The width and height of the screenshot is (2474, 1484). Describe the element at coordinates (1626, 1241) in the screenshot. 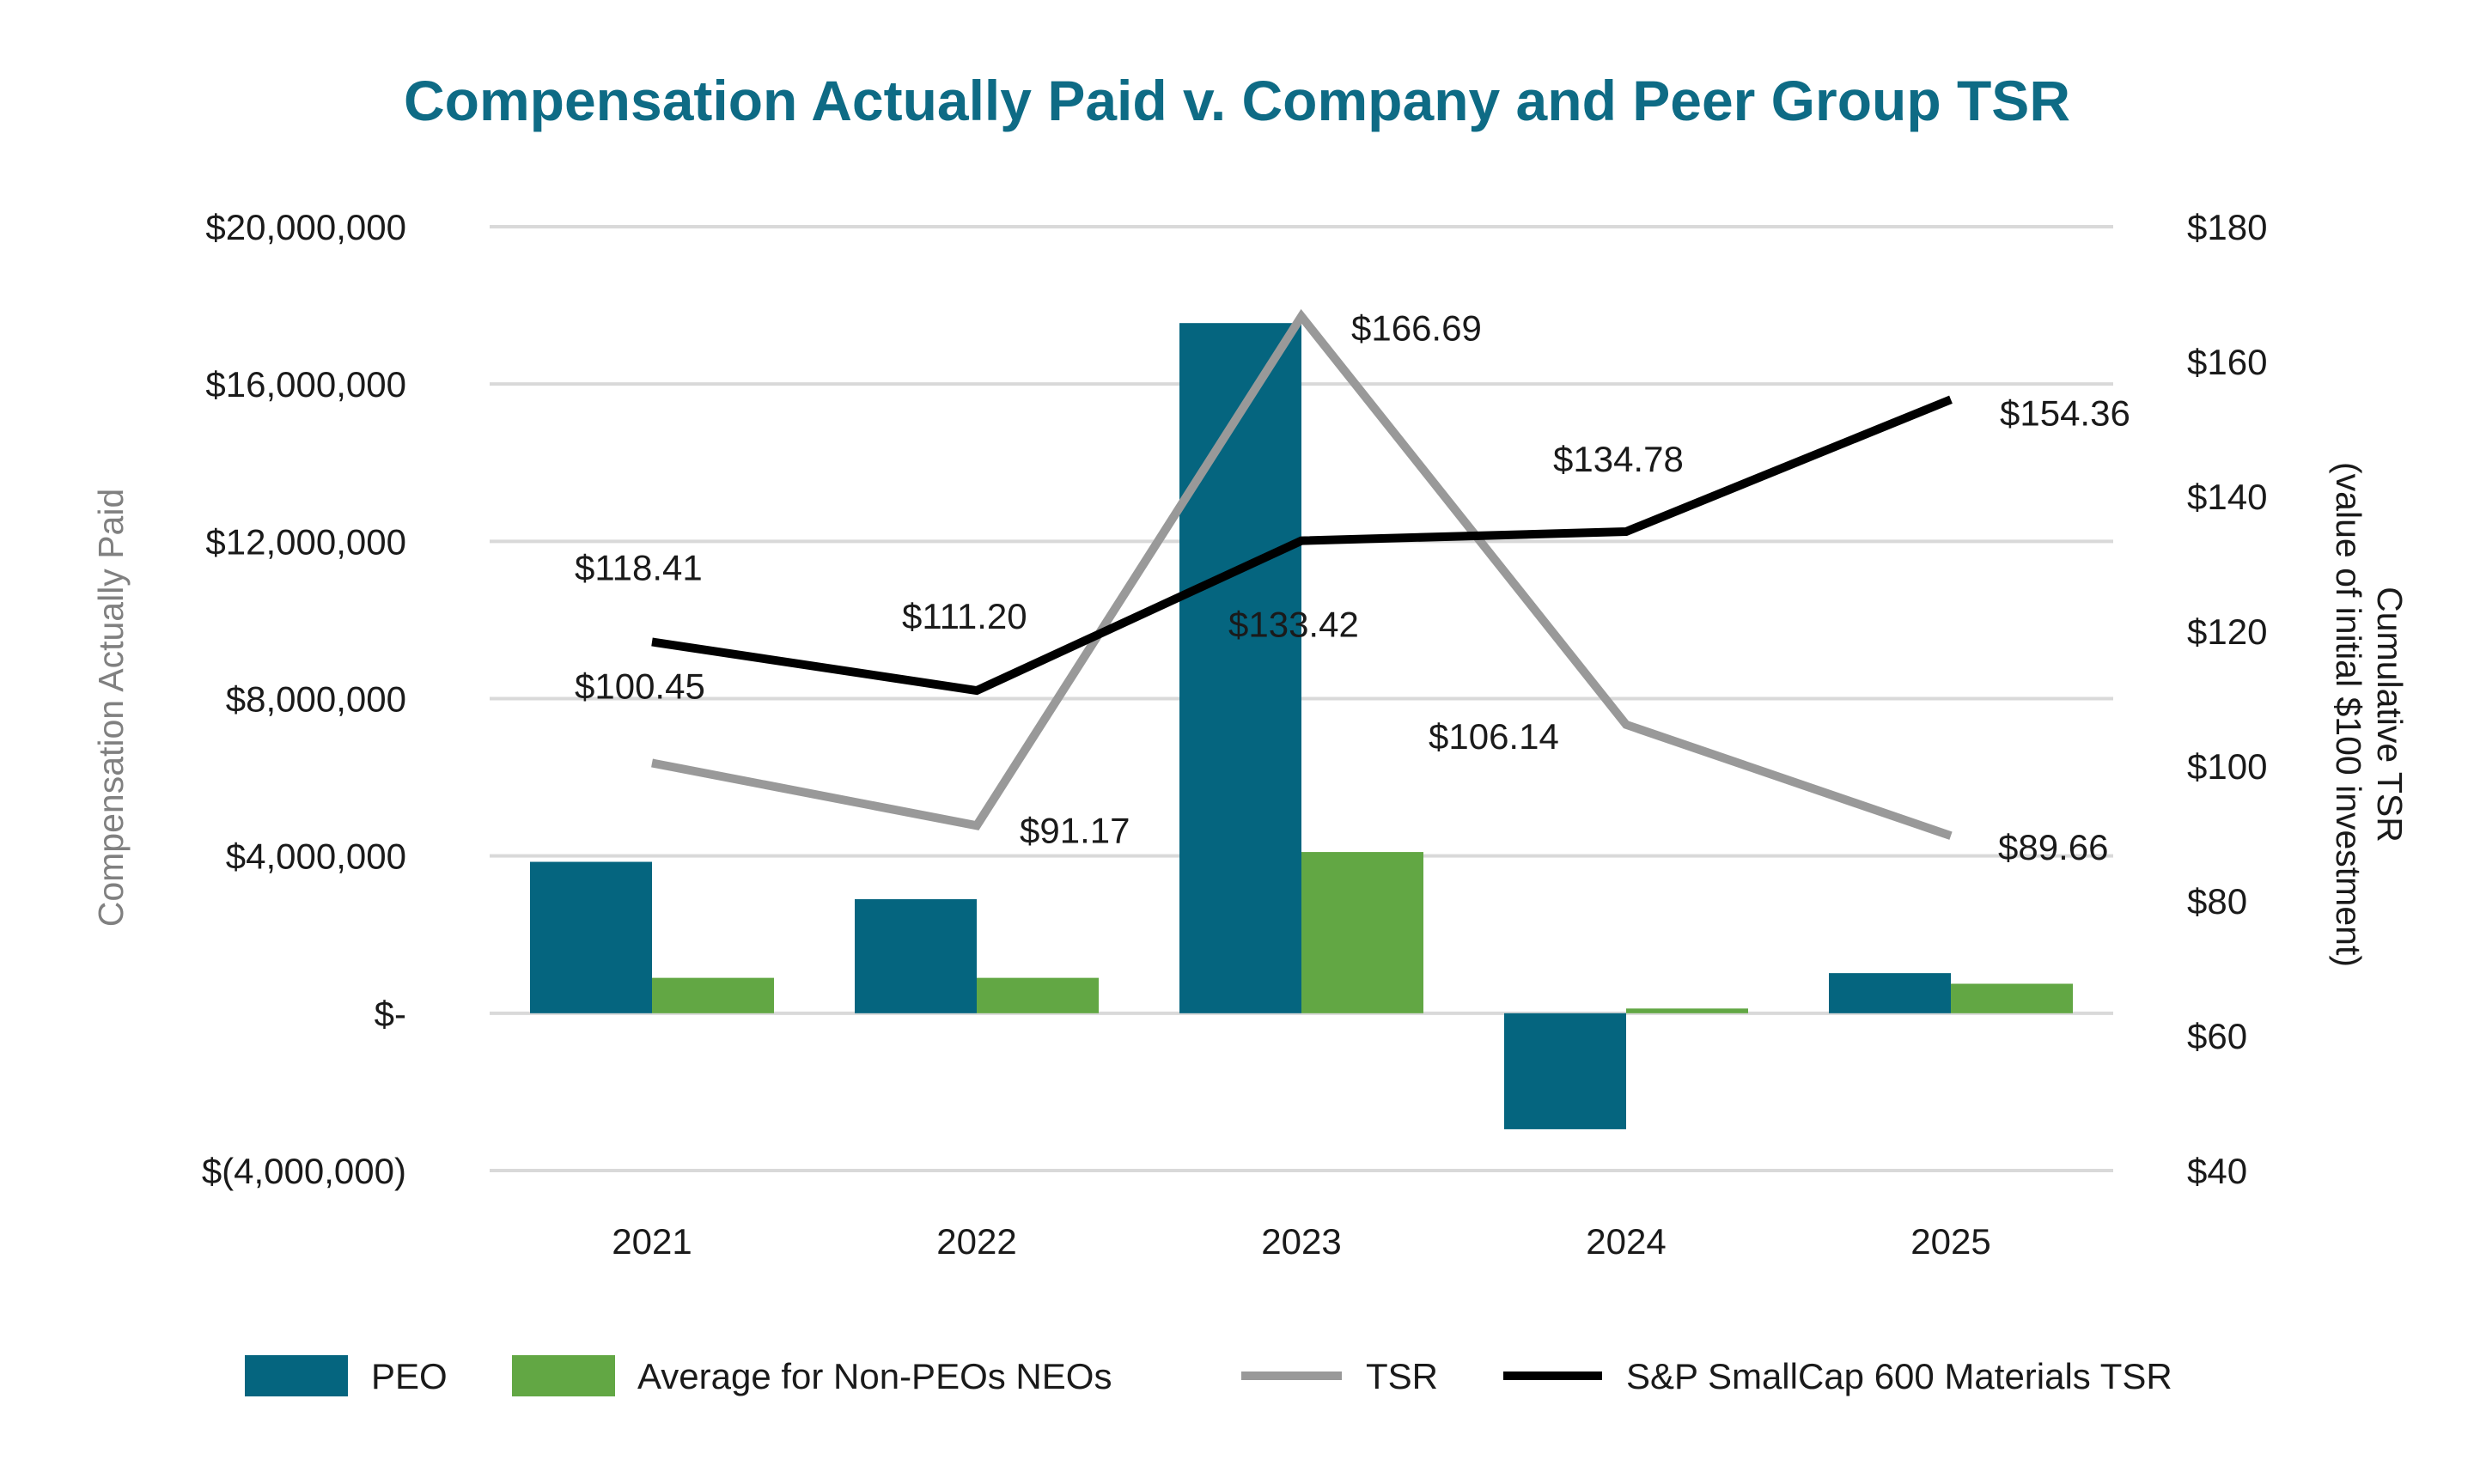

I see `x-tick-label: 2024` at that location.